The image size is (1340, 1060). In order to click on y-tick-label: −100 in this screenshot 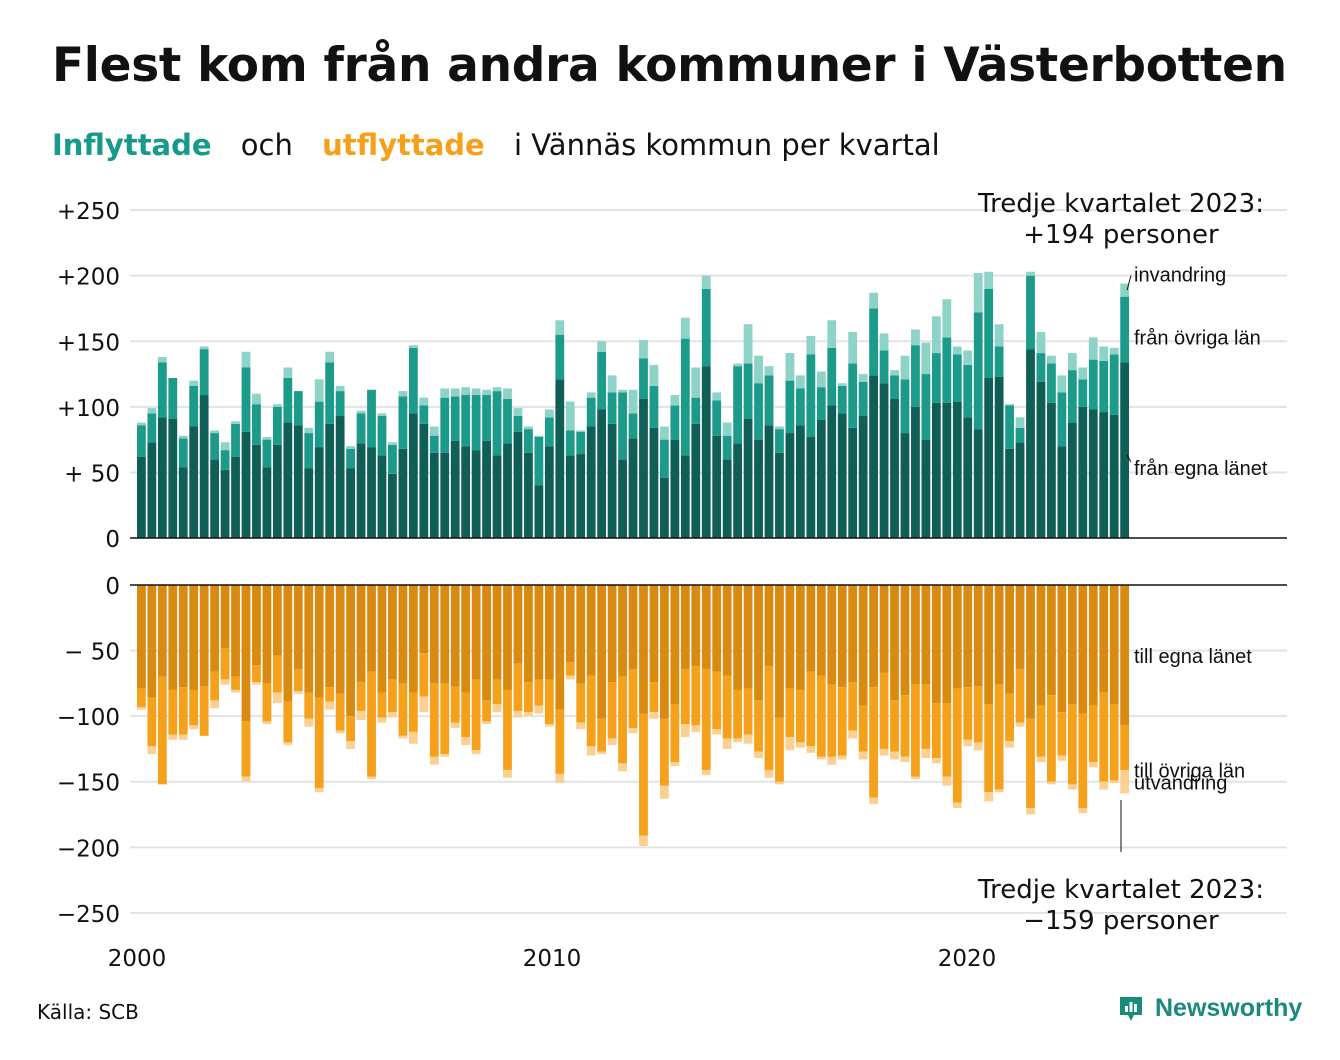, I will do `click(88, 718)`.